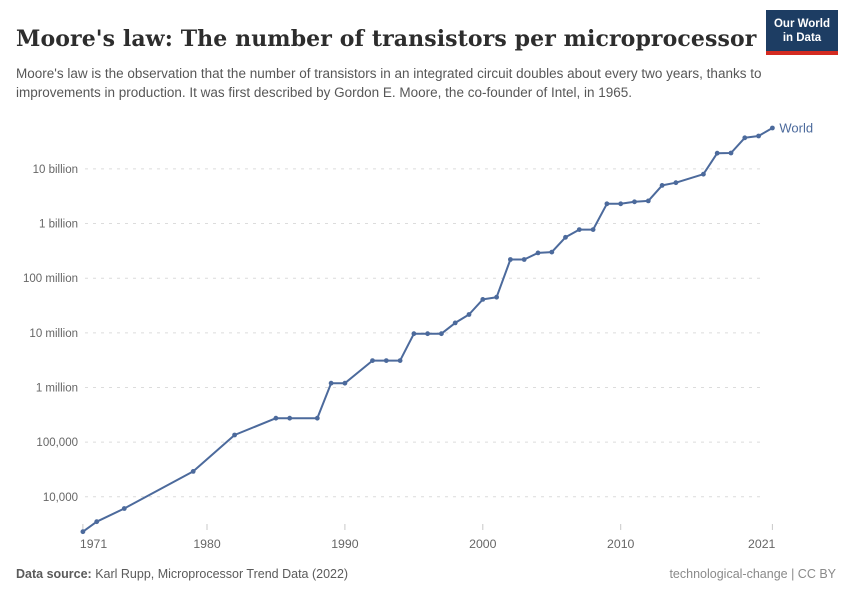 Image resolution: width=850 pixels, height=600 pixels. I want to click on y-tick-label: 10,000, so click(60, 498).